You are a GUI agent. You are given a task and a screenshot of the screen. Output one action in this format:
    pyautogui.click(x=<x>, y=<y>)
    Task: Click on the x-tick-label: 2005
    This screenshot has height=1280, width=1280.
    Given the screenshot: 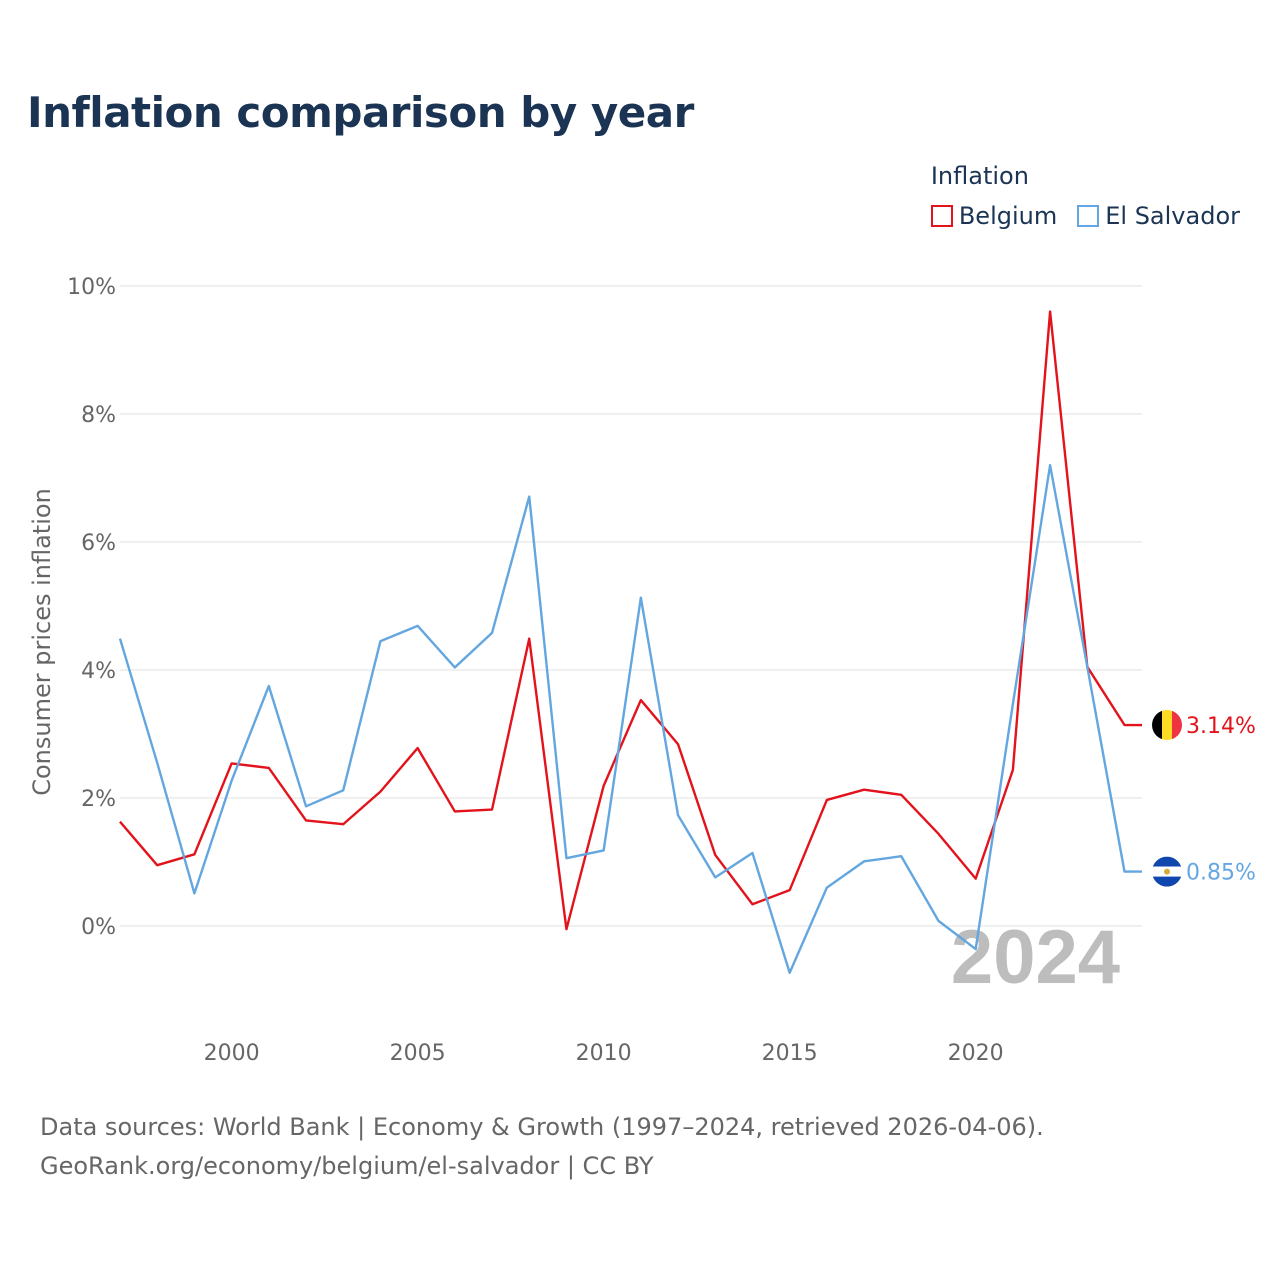 What is the action you would take?
    pyautogui.click(x=418, y=1053)
    